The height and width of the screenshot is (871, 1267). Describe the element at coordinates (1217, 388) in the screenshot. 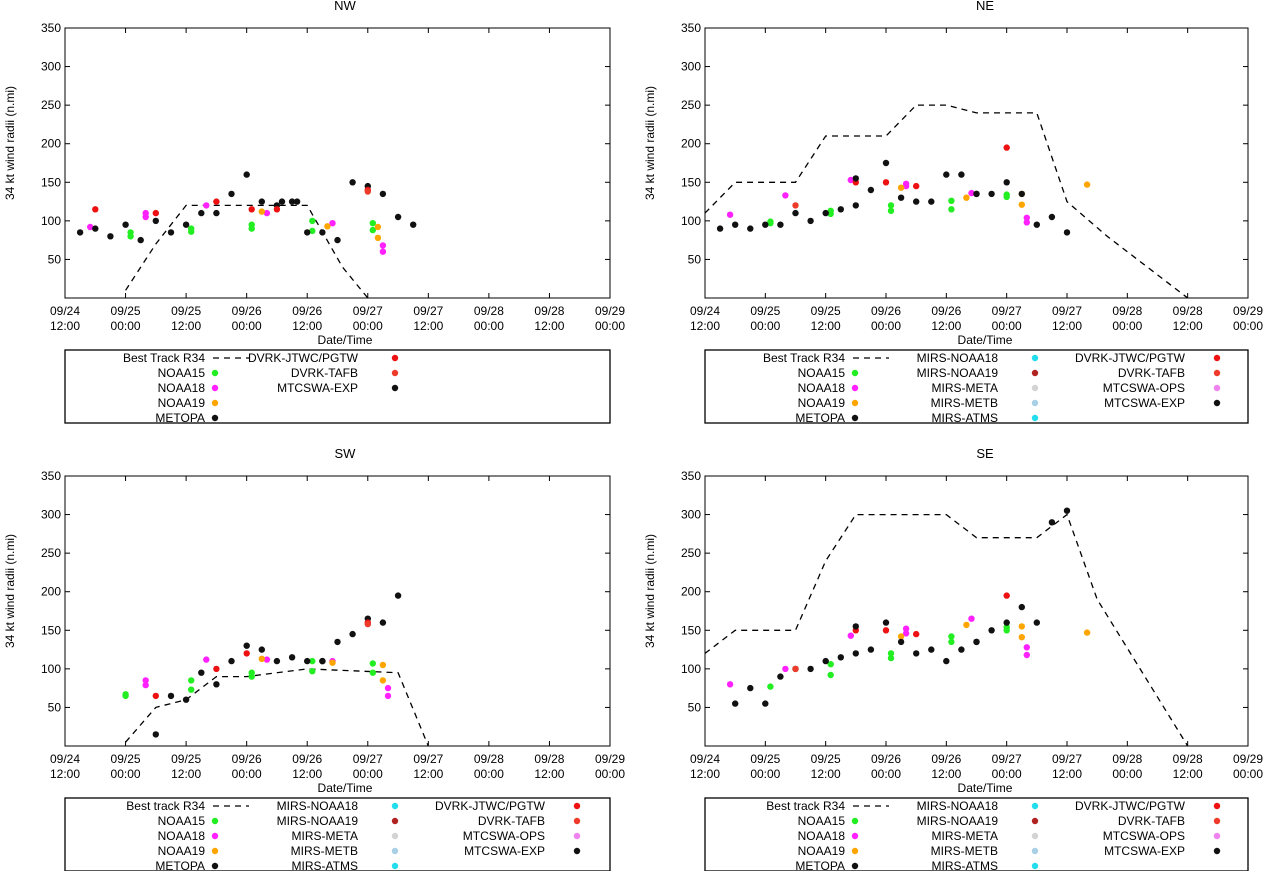

I see `legend-marker-mtcswa-ops` at that location.